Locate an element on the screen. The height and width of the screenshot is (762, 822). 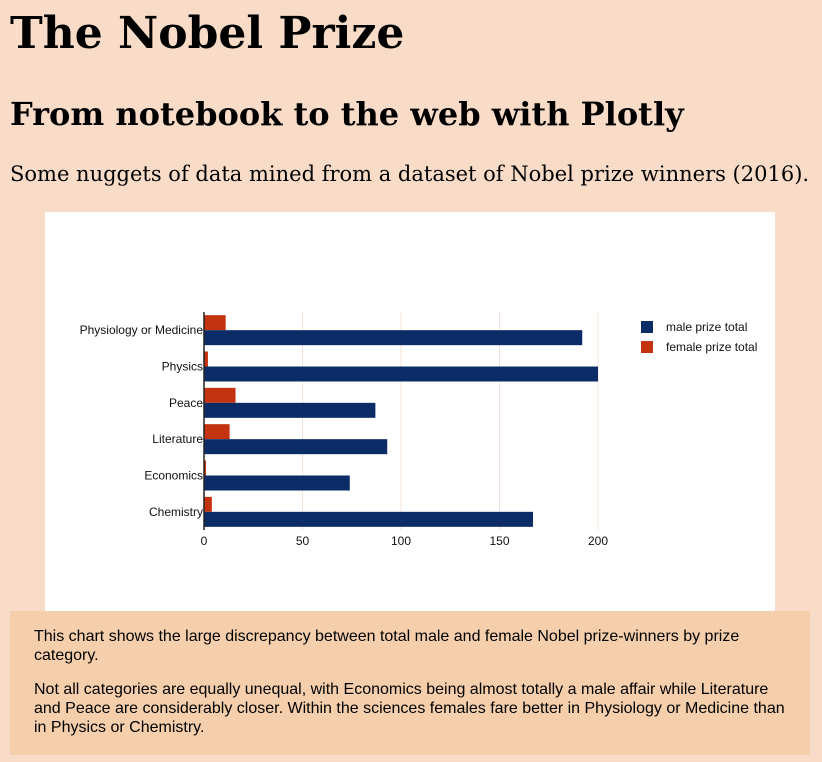
grid-lines is located at coordinates (450, 421).